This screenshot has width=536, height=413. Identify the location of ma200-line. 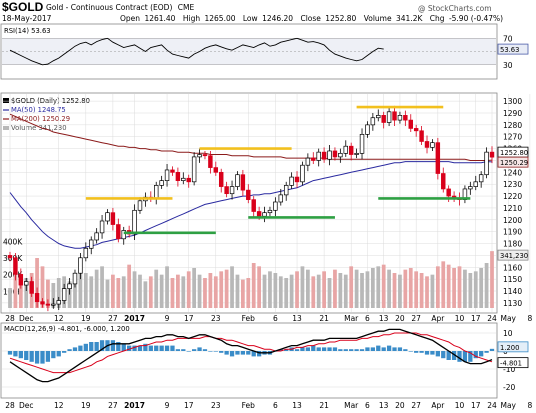
(251, 137).